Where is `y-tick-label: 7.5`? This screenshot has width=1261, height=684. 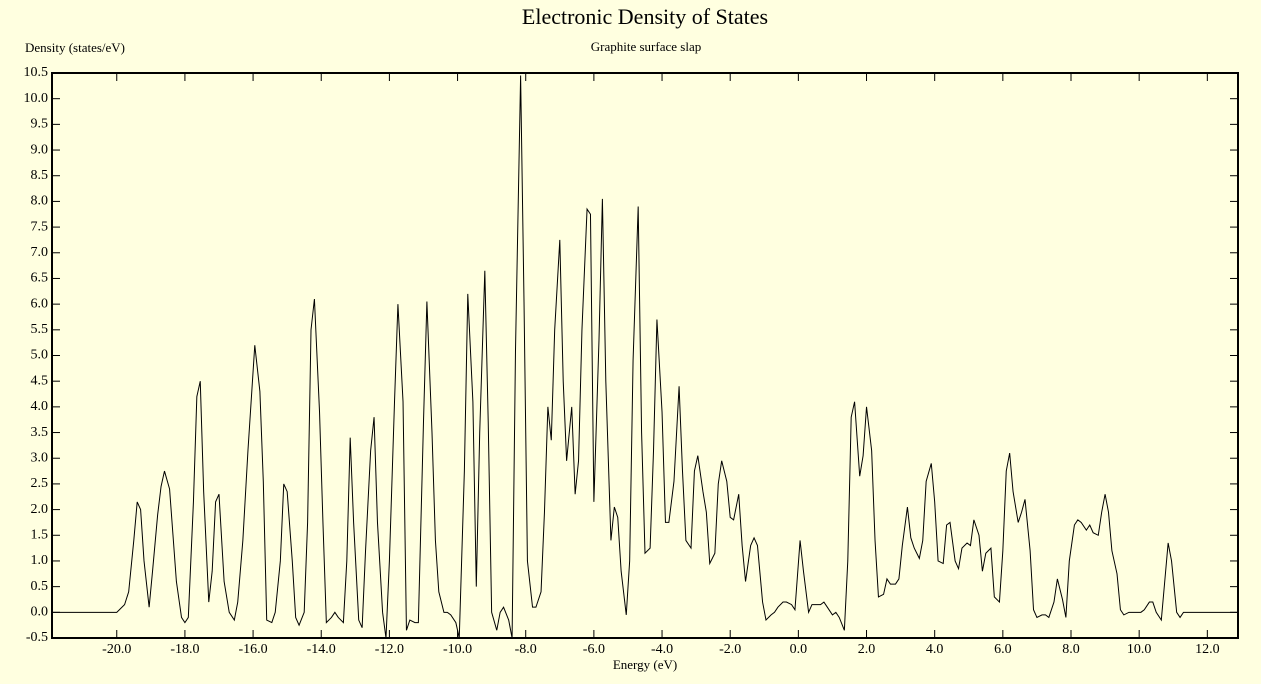 y-tick-label: 7.5 is located at coordinates (40, 226).